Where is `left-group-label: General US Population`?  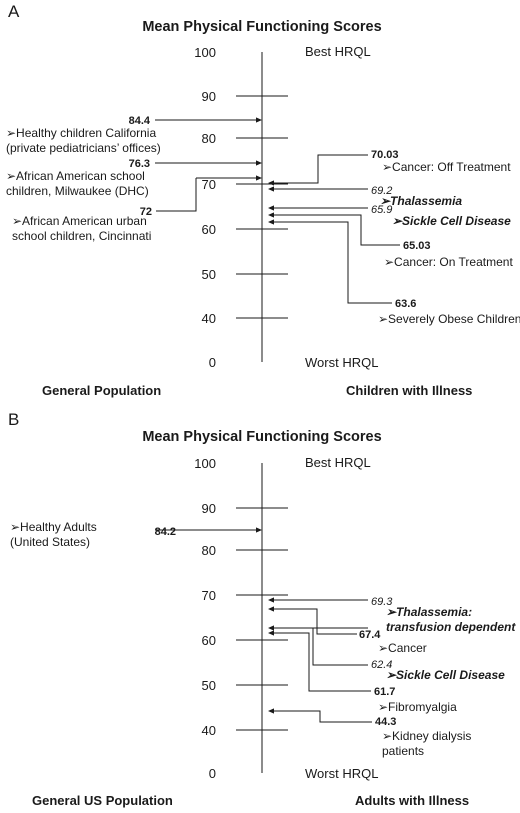
left-group-label: General US Population is located at coordinates (102, 800).